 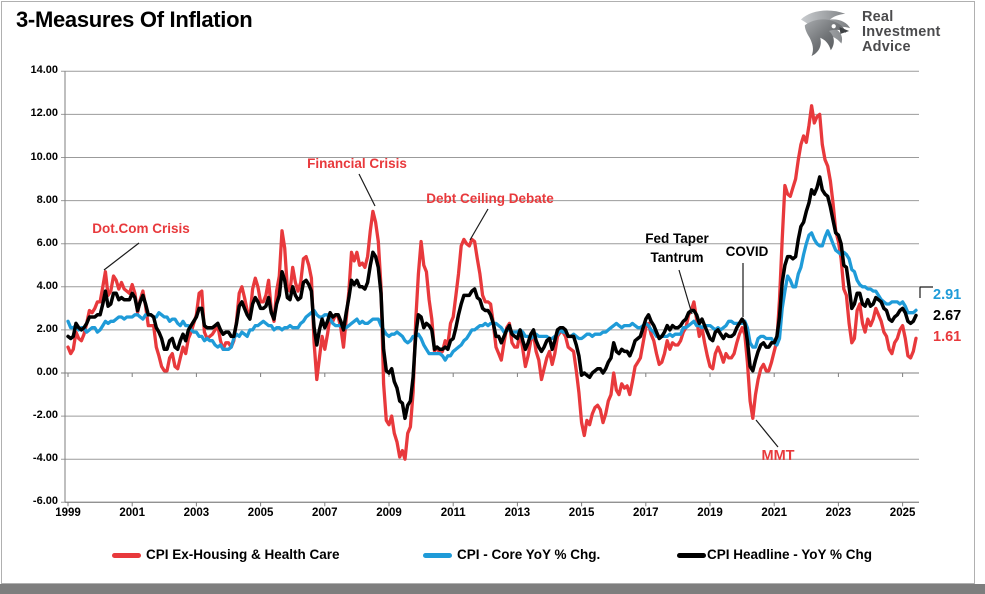 What do you see at coordinates (677, 248) in the screenshot?
I see `annotation-fed-taper-tantrum: Fed Taper Tantrum` at bounding box center [677, 248].